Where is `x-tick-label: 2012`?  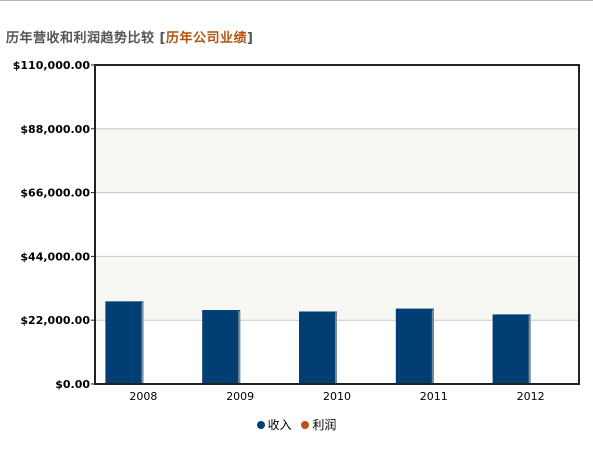 x-tick-label: 2012 is located at coordinates (531, 396).